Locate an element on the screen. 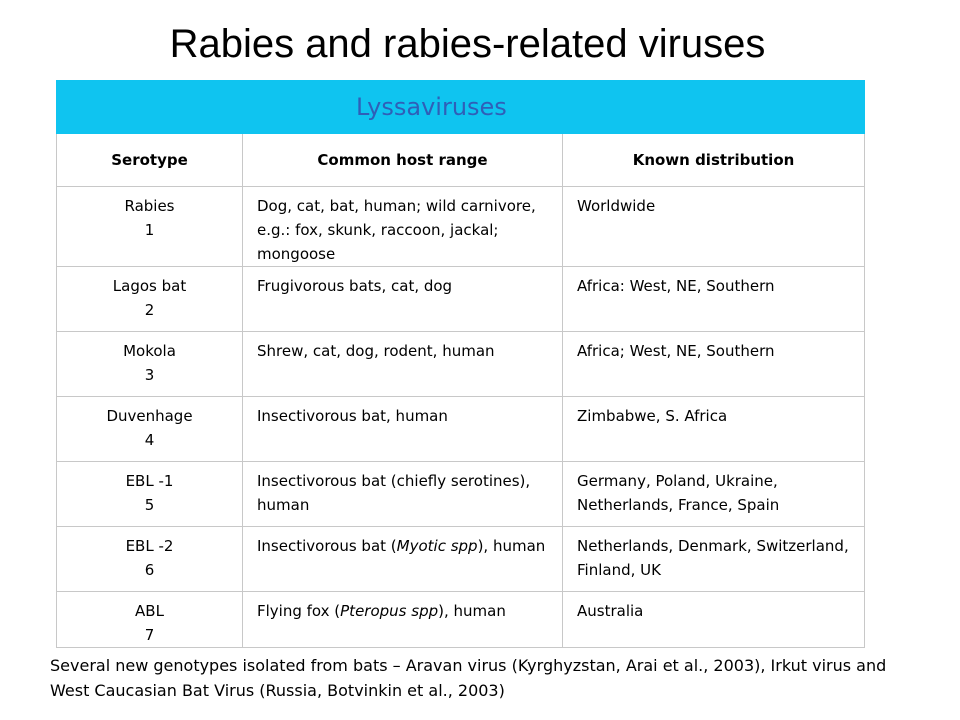 The height and width of the screenshot is (720, 960). header-host-range: Common host range is located at coordinates (402, 160).